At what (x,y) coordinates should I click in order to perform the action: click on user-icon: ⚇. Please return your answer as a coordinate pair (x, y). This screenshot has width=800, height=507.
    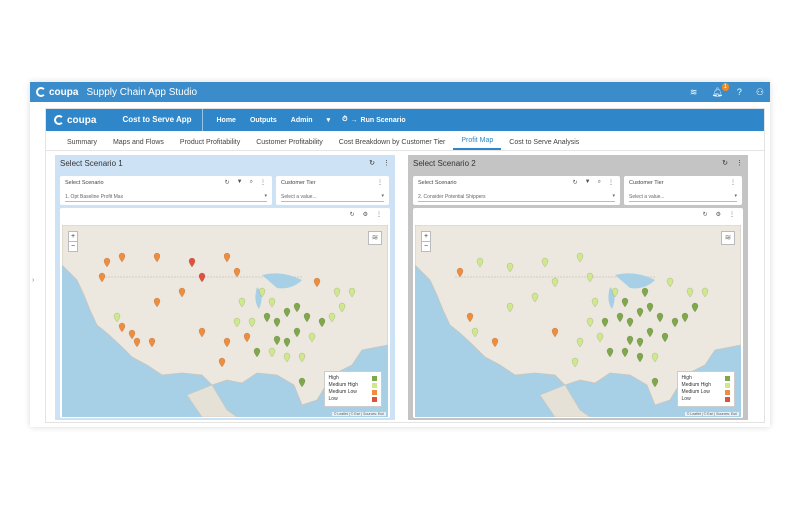
    Looking at the image, I should click on (759, 91).